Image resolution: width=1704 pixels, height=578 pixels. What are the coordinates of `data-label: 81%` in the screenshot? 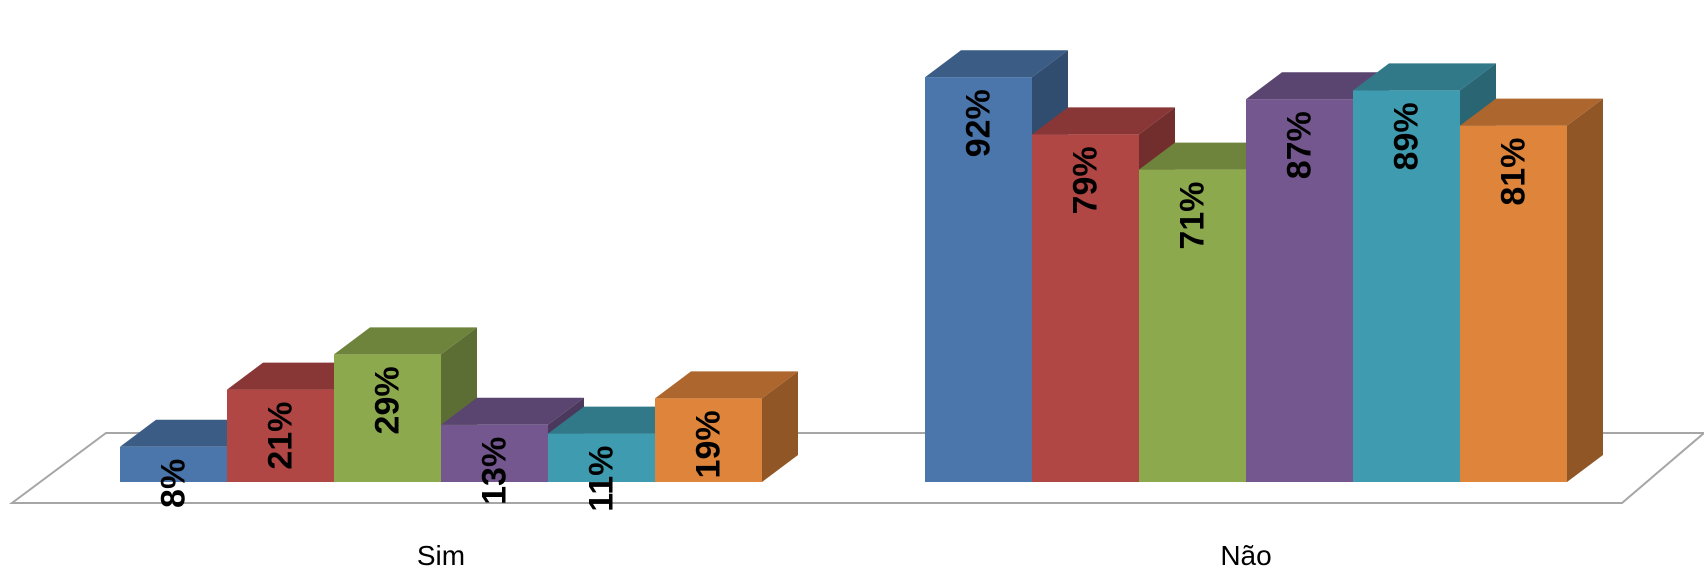 It's located at (1513, 172).